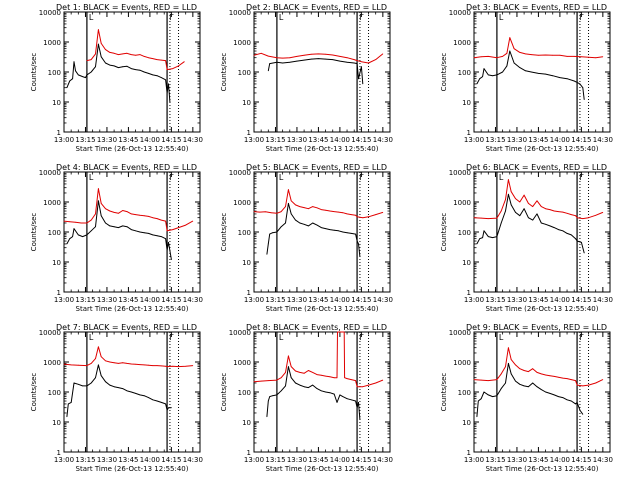 This screenshot has width=640, height=480. What do you see at coordinates (560, 140) in the screenshot?
I see `x-tick-label: 14:00` at bounding box center [560, 140].